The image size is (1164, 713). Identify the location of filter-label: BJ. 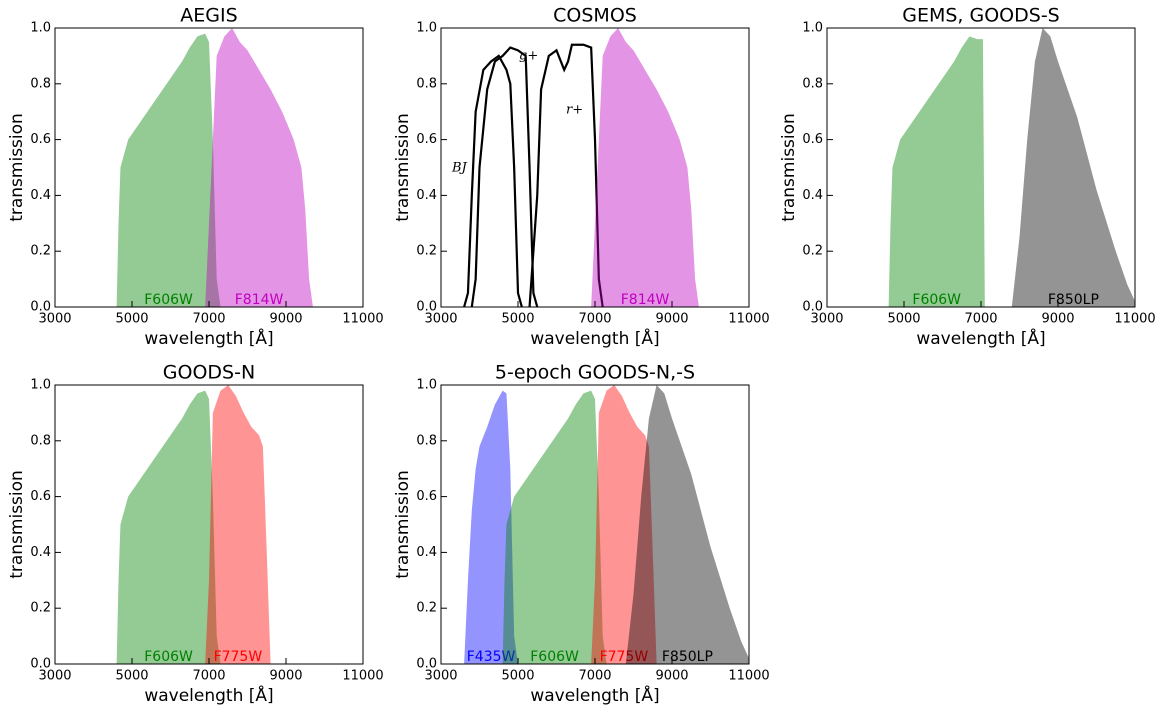
(459, 168).